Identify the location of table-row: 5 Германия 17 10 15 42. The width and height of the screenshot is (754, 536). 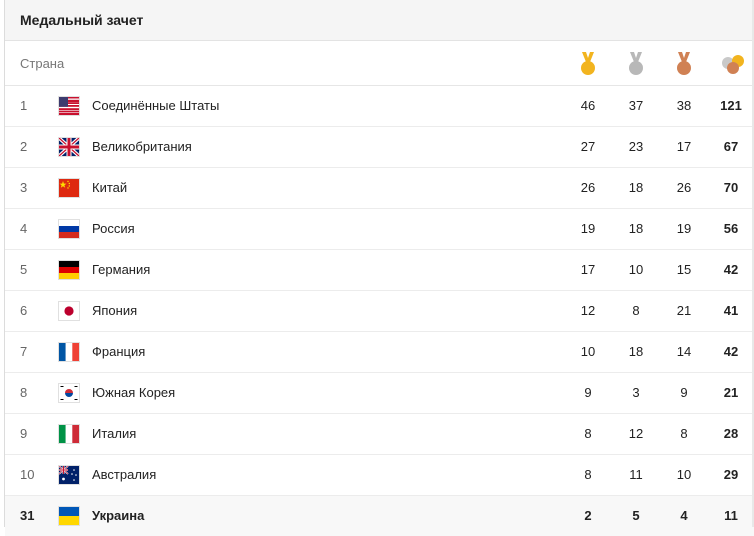
(379, 270).